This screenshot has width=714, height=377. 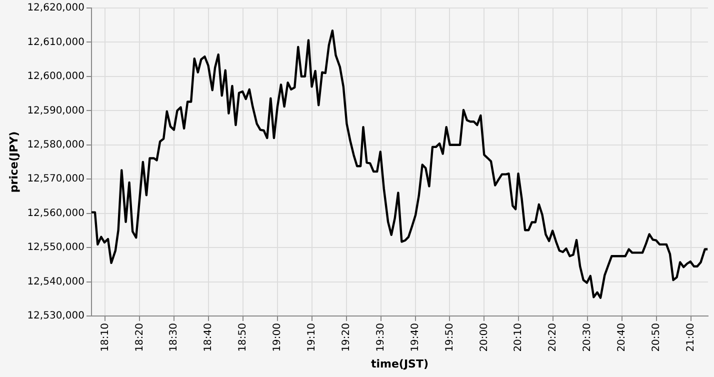 I want to click on x-tick-label: 20:00, so click(x=484, y=337).